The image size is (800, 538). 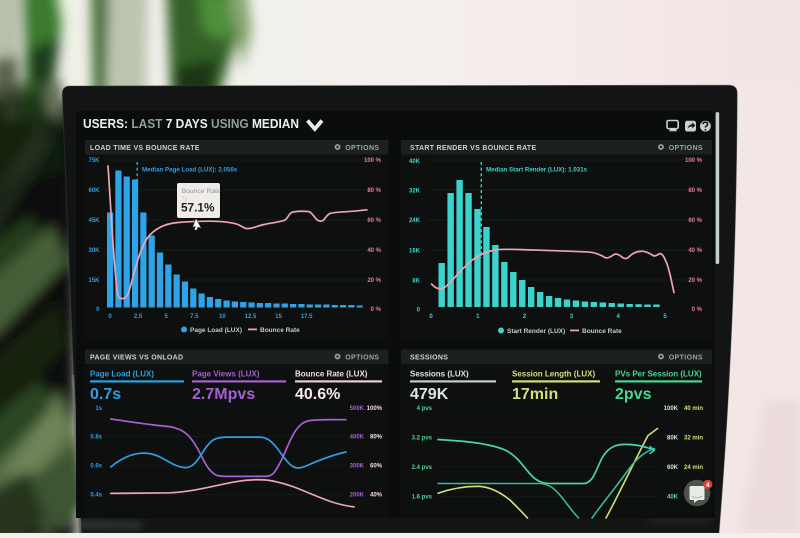 I want to click on svg-text: LOAD TIME VS BOUNCE RATE, so click(x=145, y=148).